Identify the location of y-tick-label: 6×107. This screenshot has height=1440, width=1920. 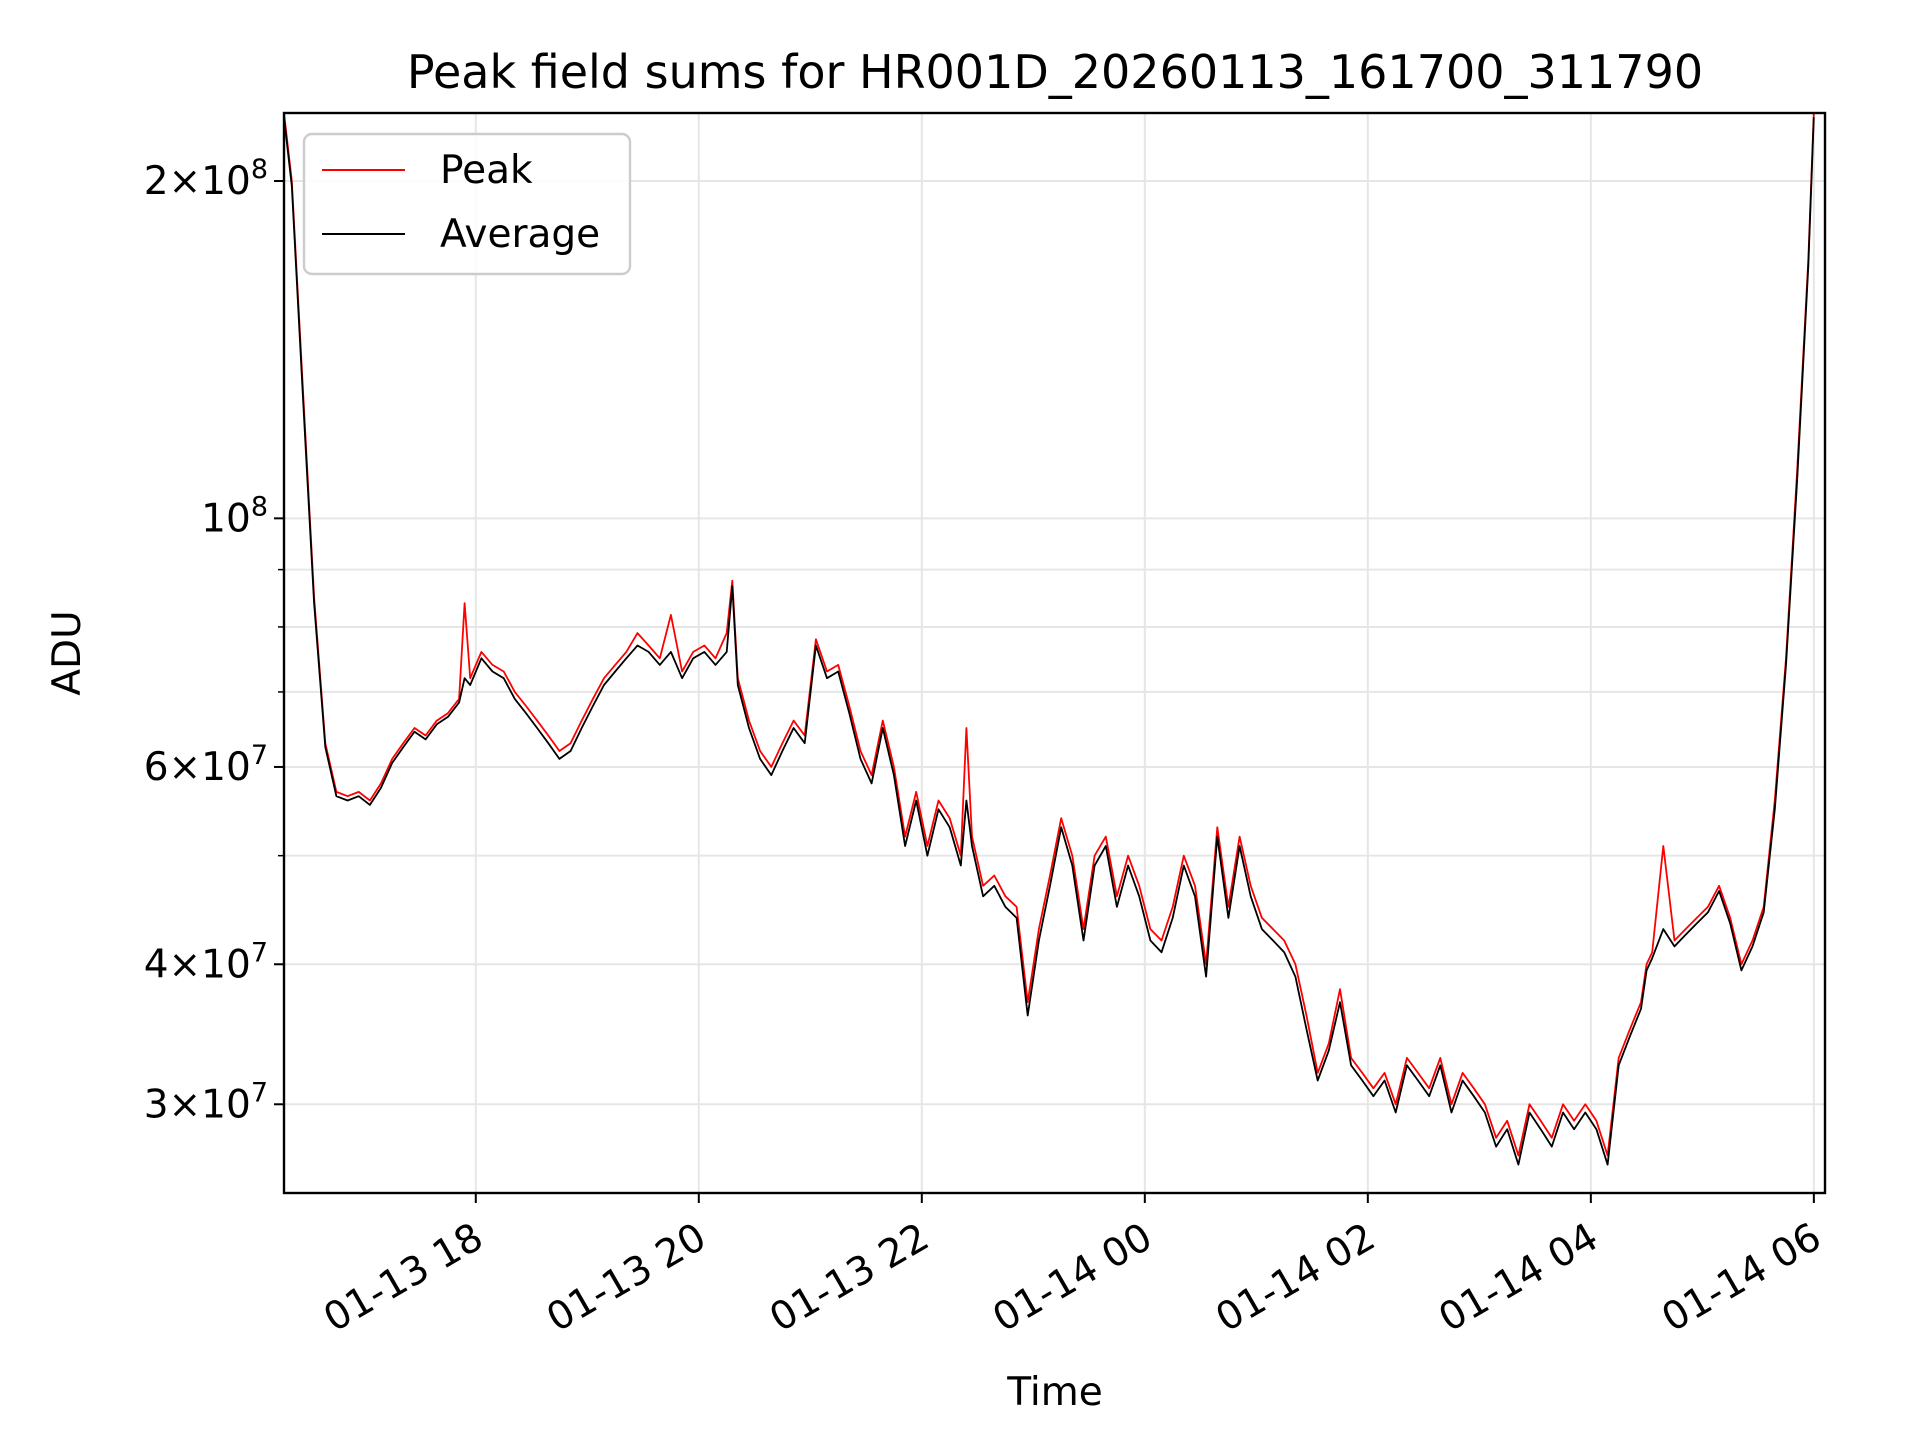
(206, 765).